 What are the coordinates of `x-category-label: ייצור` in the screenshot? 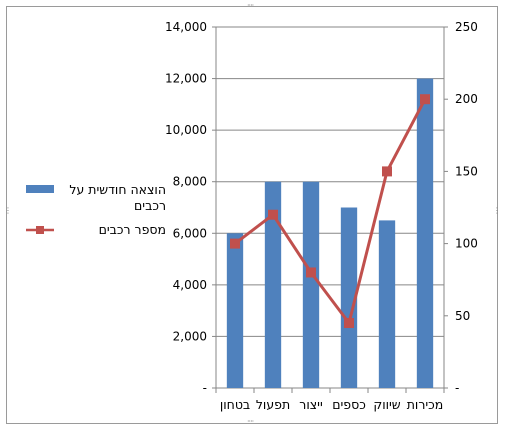 It's located at (310, 404).